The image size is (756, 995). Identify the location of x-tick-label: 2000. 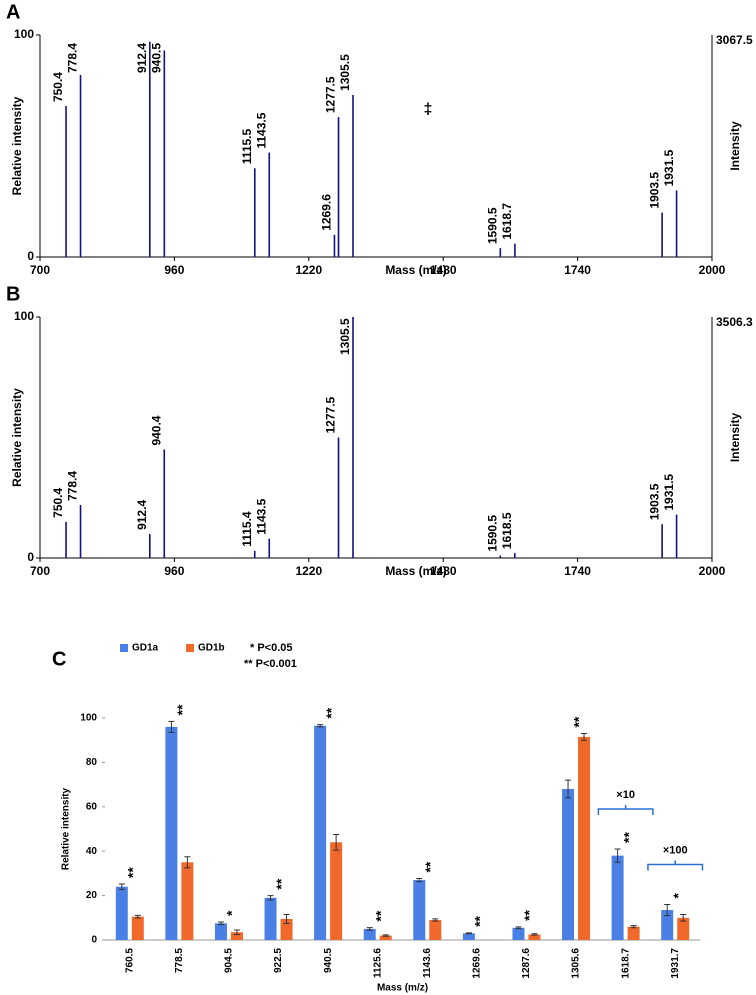
(712, 270).